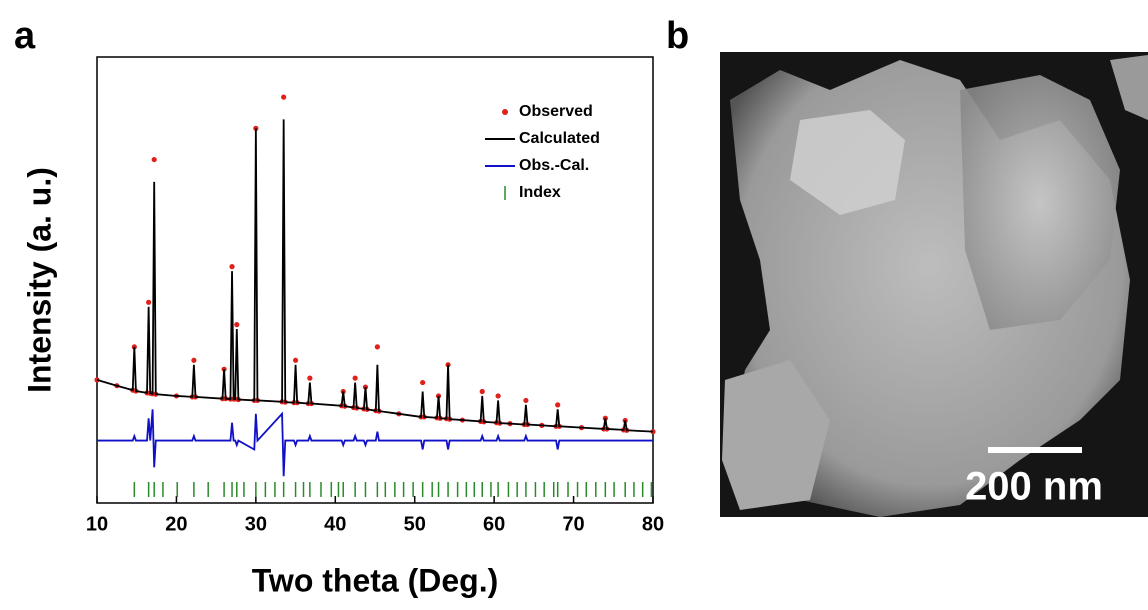 This screenshot has height=610, width=1148. I want to click on legend-label: Obs.-Cal., so click(554, 165).